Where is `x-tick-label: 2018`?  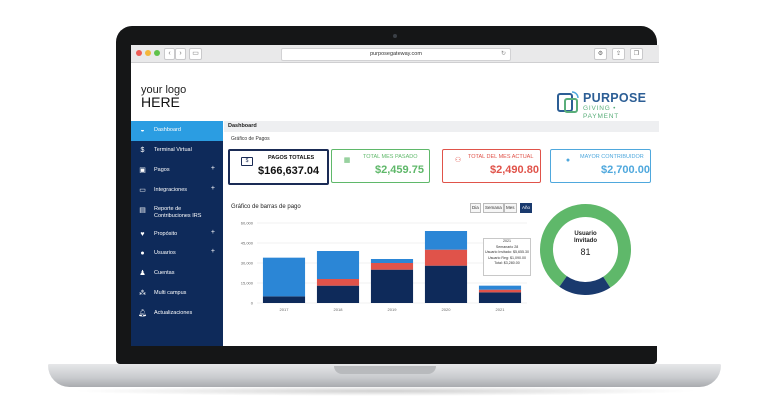 x-tick-label: 2018 is located at coordinates (339, 309).